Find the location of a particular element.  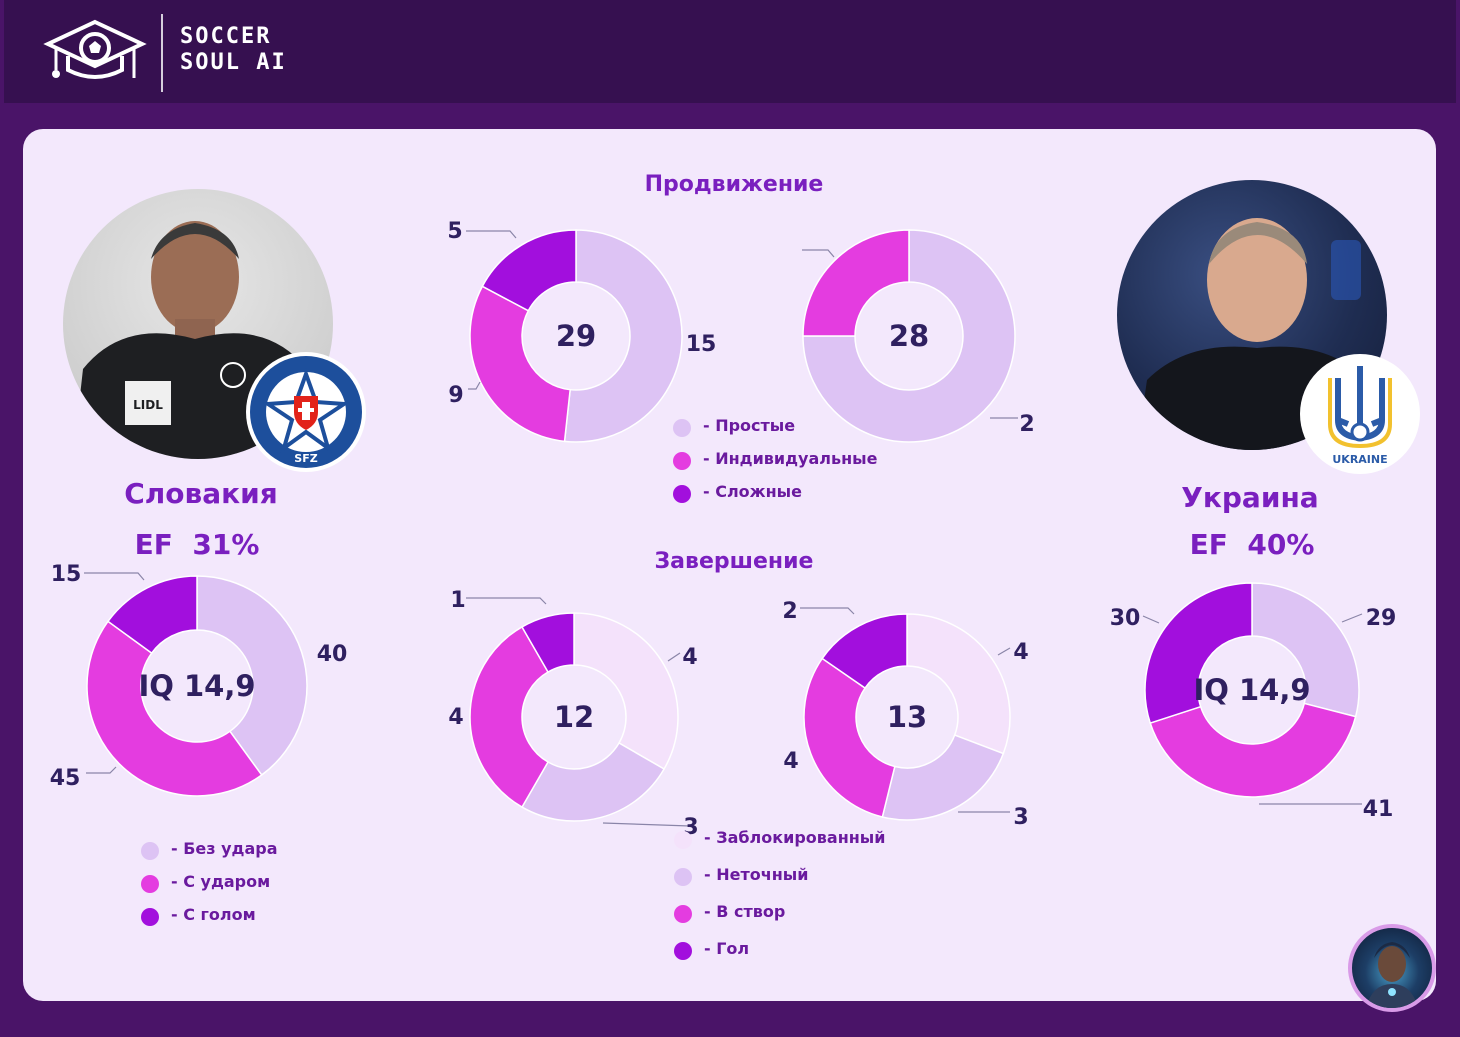

legend-label: - С голом is located at coordinates (213, 914).